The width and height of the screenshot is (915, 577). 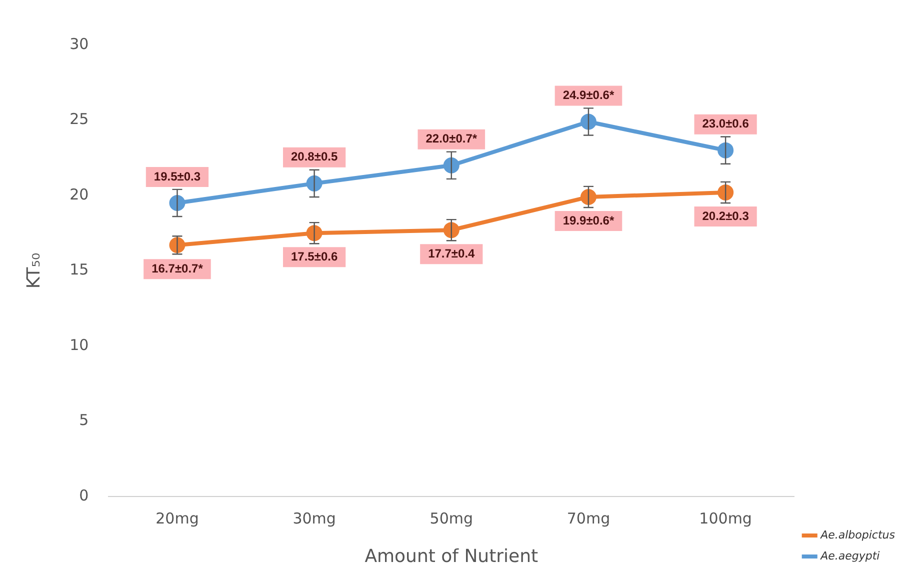 I want to click on data-label: 17.7±0.4, so click(x=452, y=253).